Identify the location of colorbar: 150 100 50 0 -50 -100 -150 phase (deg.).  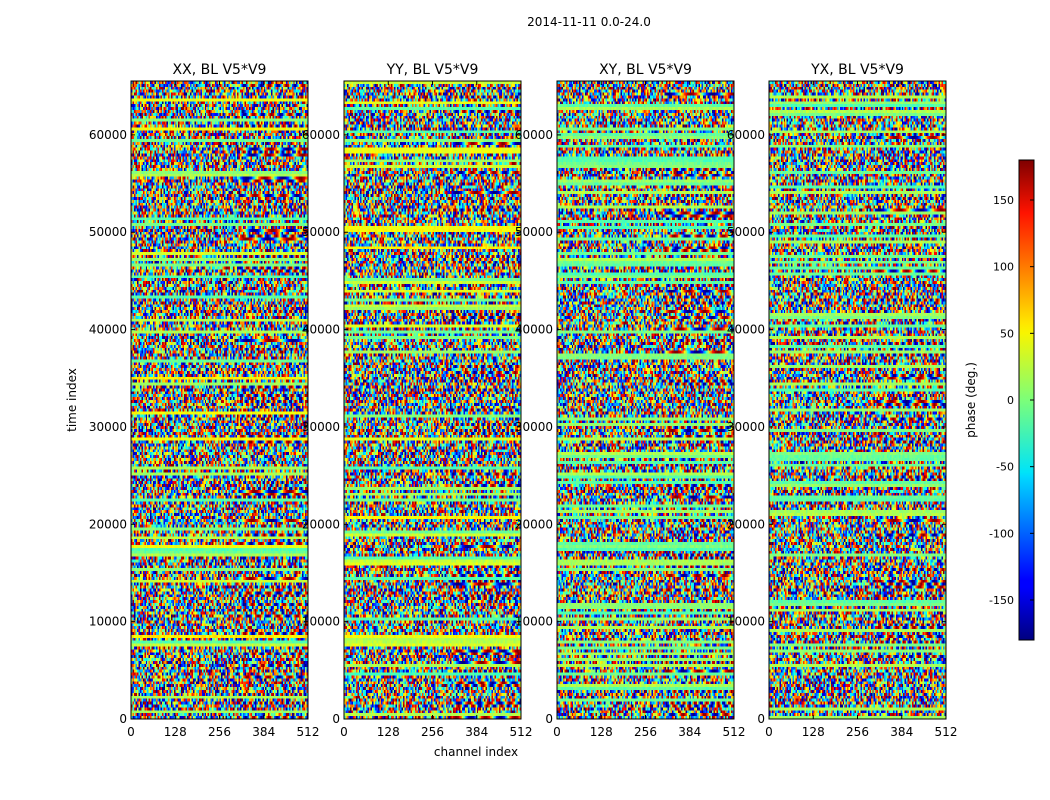
(999, 400).